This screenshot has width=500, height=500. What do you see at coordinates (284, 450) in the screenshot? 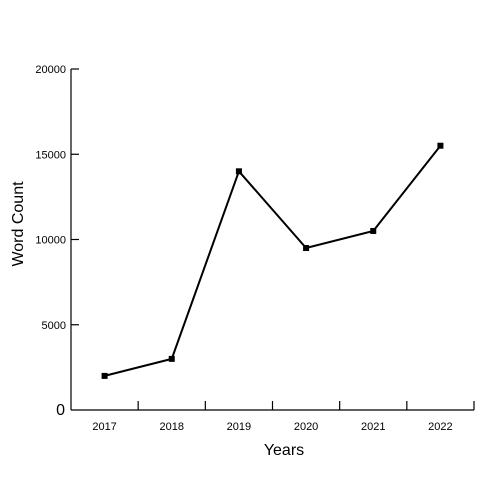
I see `x-axis-label: Years` at bounding box center [284, 450].